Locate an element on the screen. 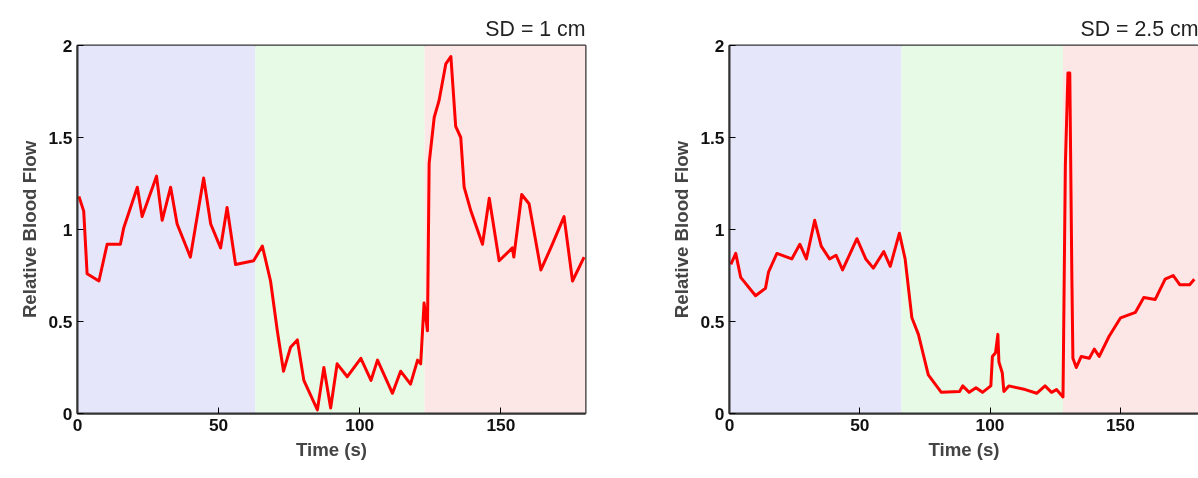 This screenshot has width=1198, height=478. chart-title: SD = 2.5 cm is located at coordinates (1139, 28).